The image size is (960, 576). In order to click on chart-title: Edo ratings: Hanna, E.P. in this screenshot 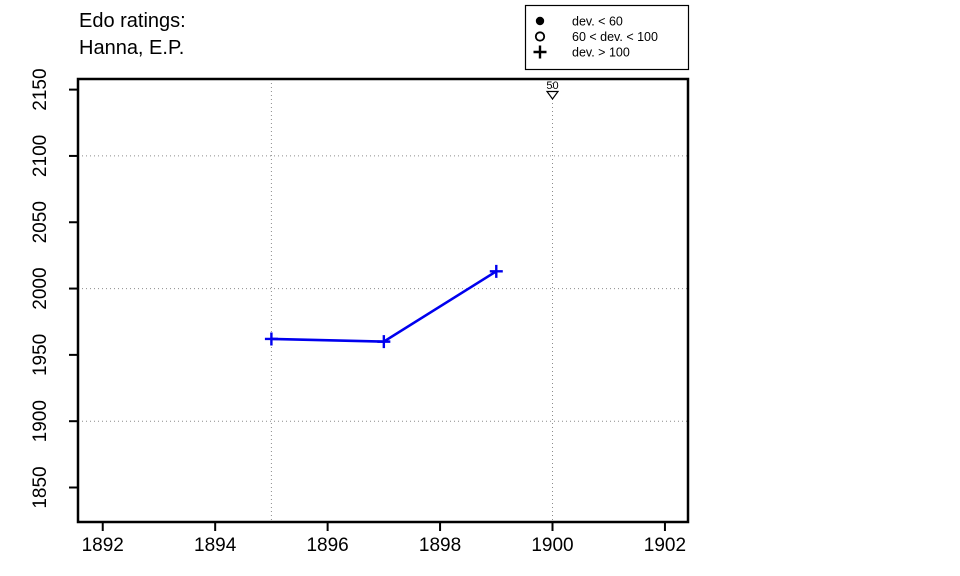, I will do `click(132, 34)`.